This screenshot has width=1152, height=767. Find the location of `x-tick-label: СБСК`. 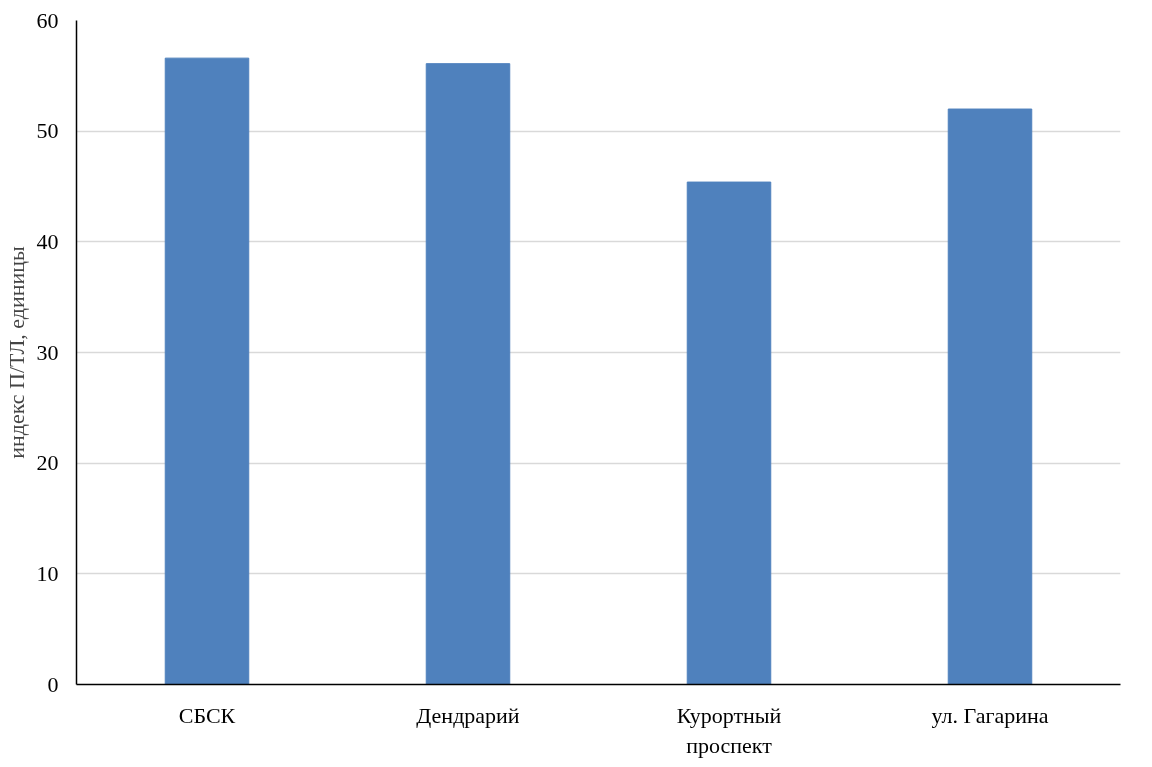

x-tick-label: СБСК is located at coordinates (207, 715).